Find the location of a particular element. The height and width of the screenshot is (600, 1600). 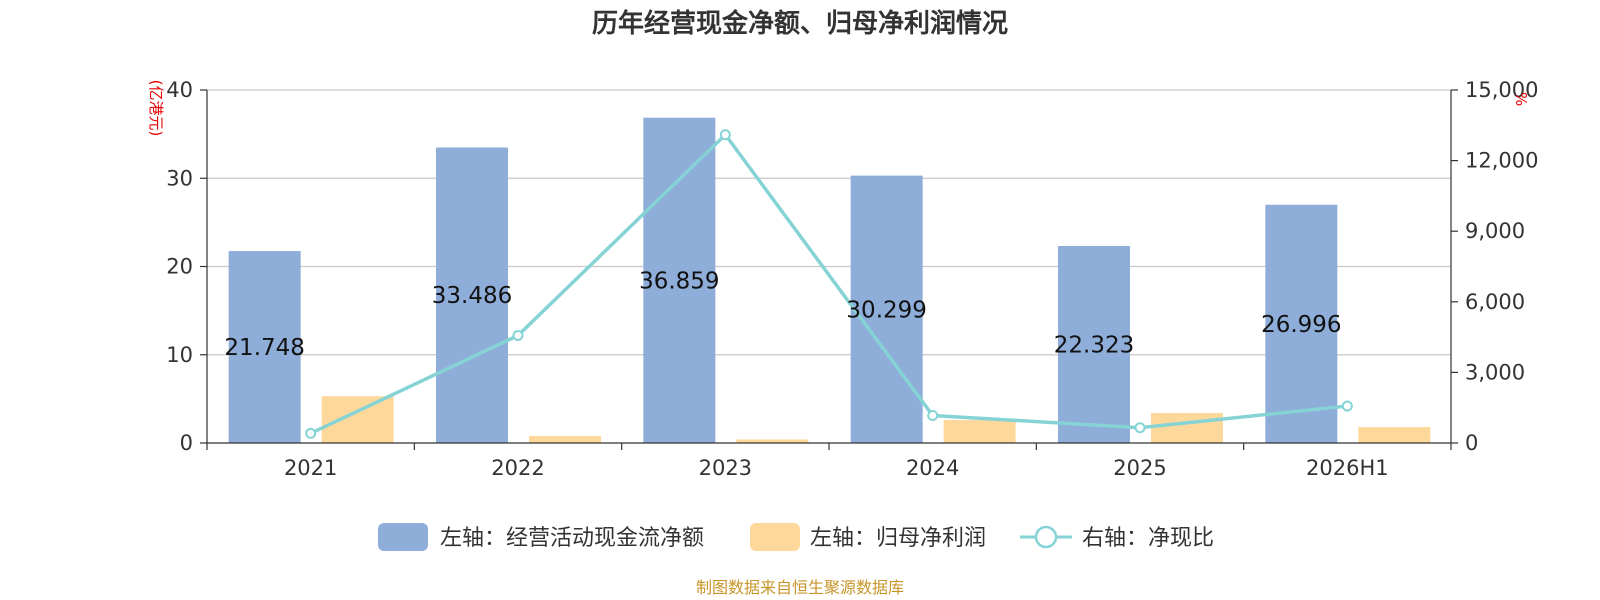

bar-value-label: 36.859 is located at coordinates (679, 281).